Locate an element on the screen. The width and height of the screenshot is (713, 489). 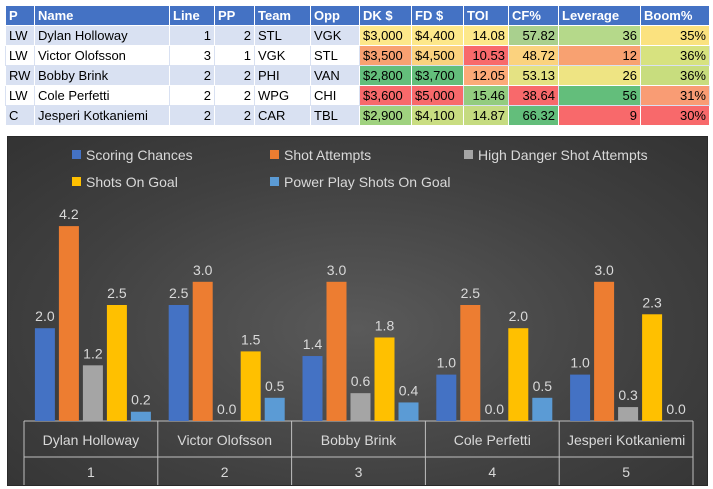
category-number-label: 4 is located at coordinates (492, 472).